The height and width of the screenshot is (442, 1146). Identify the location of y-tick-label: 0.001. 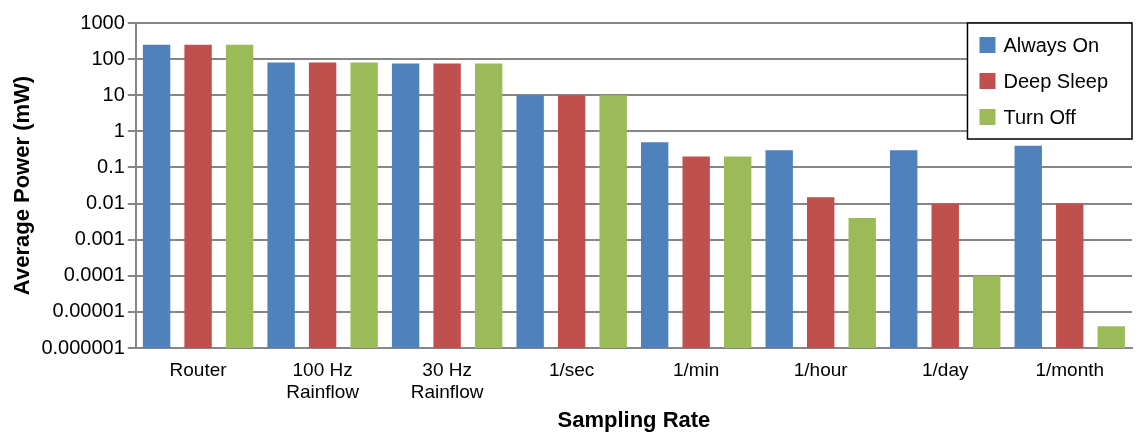
(99, 238).